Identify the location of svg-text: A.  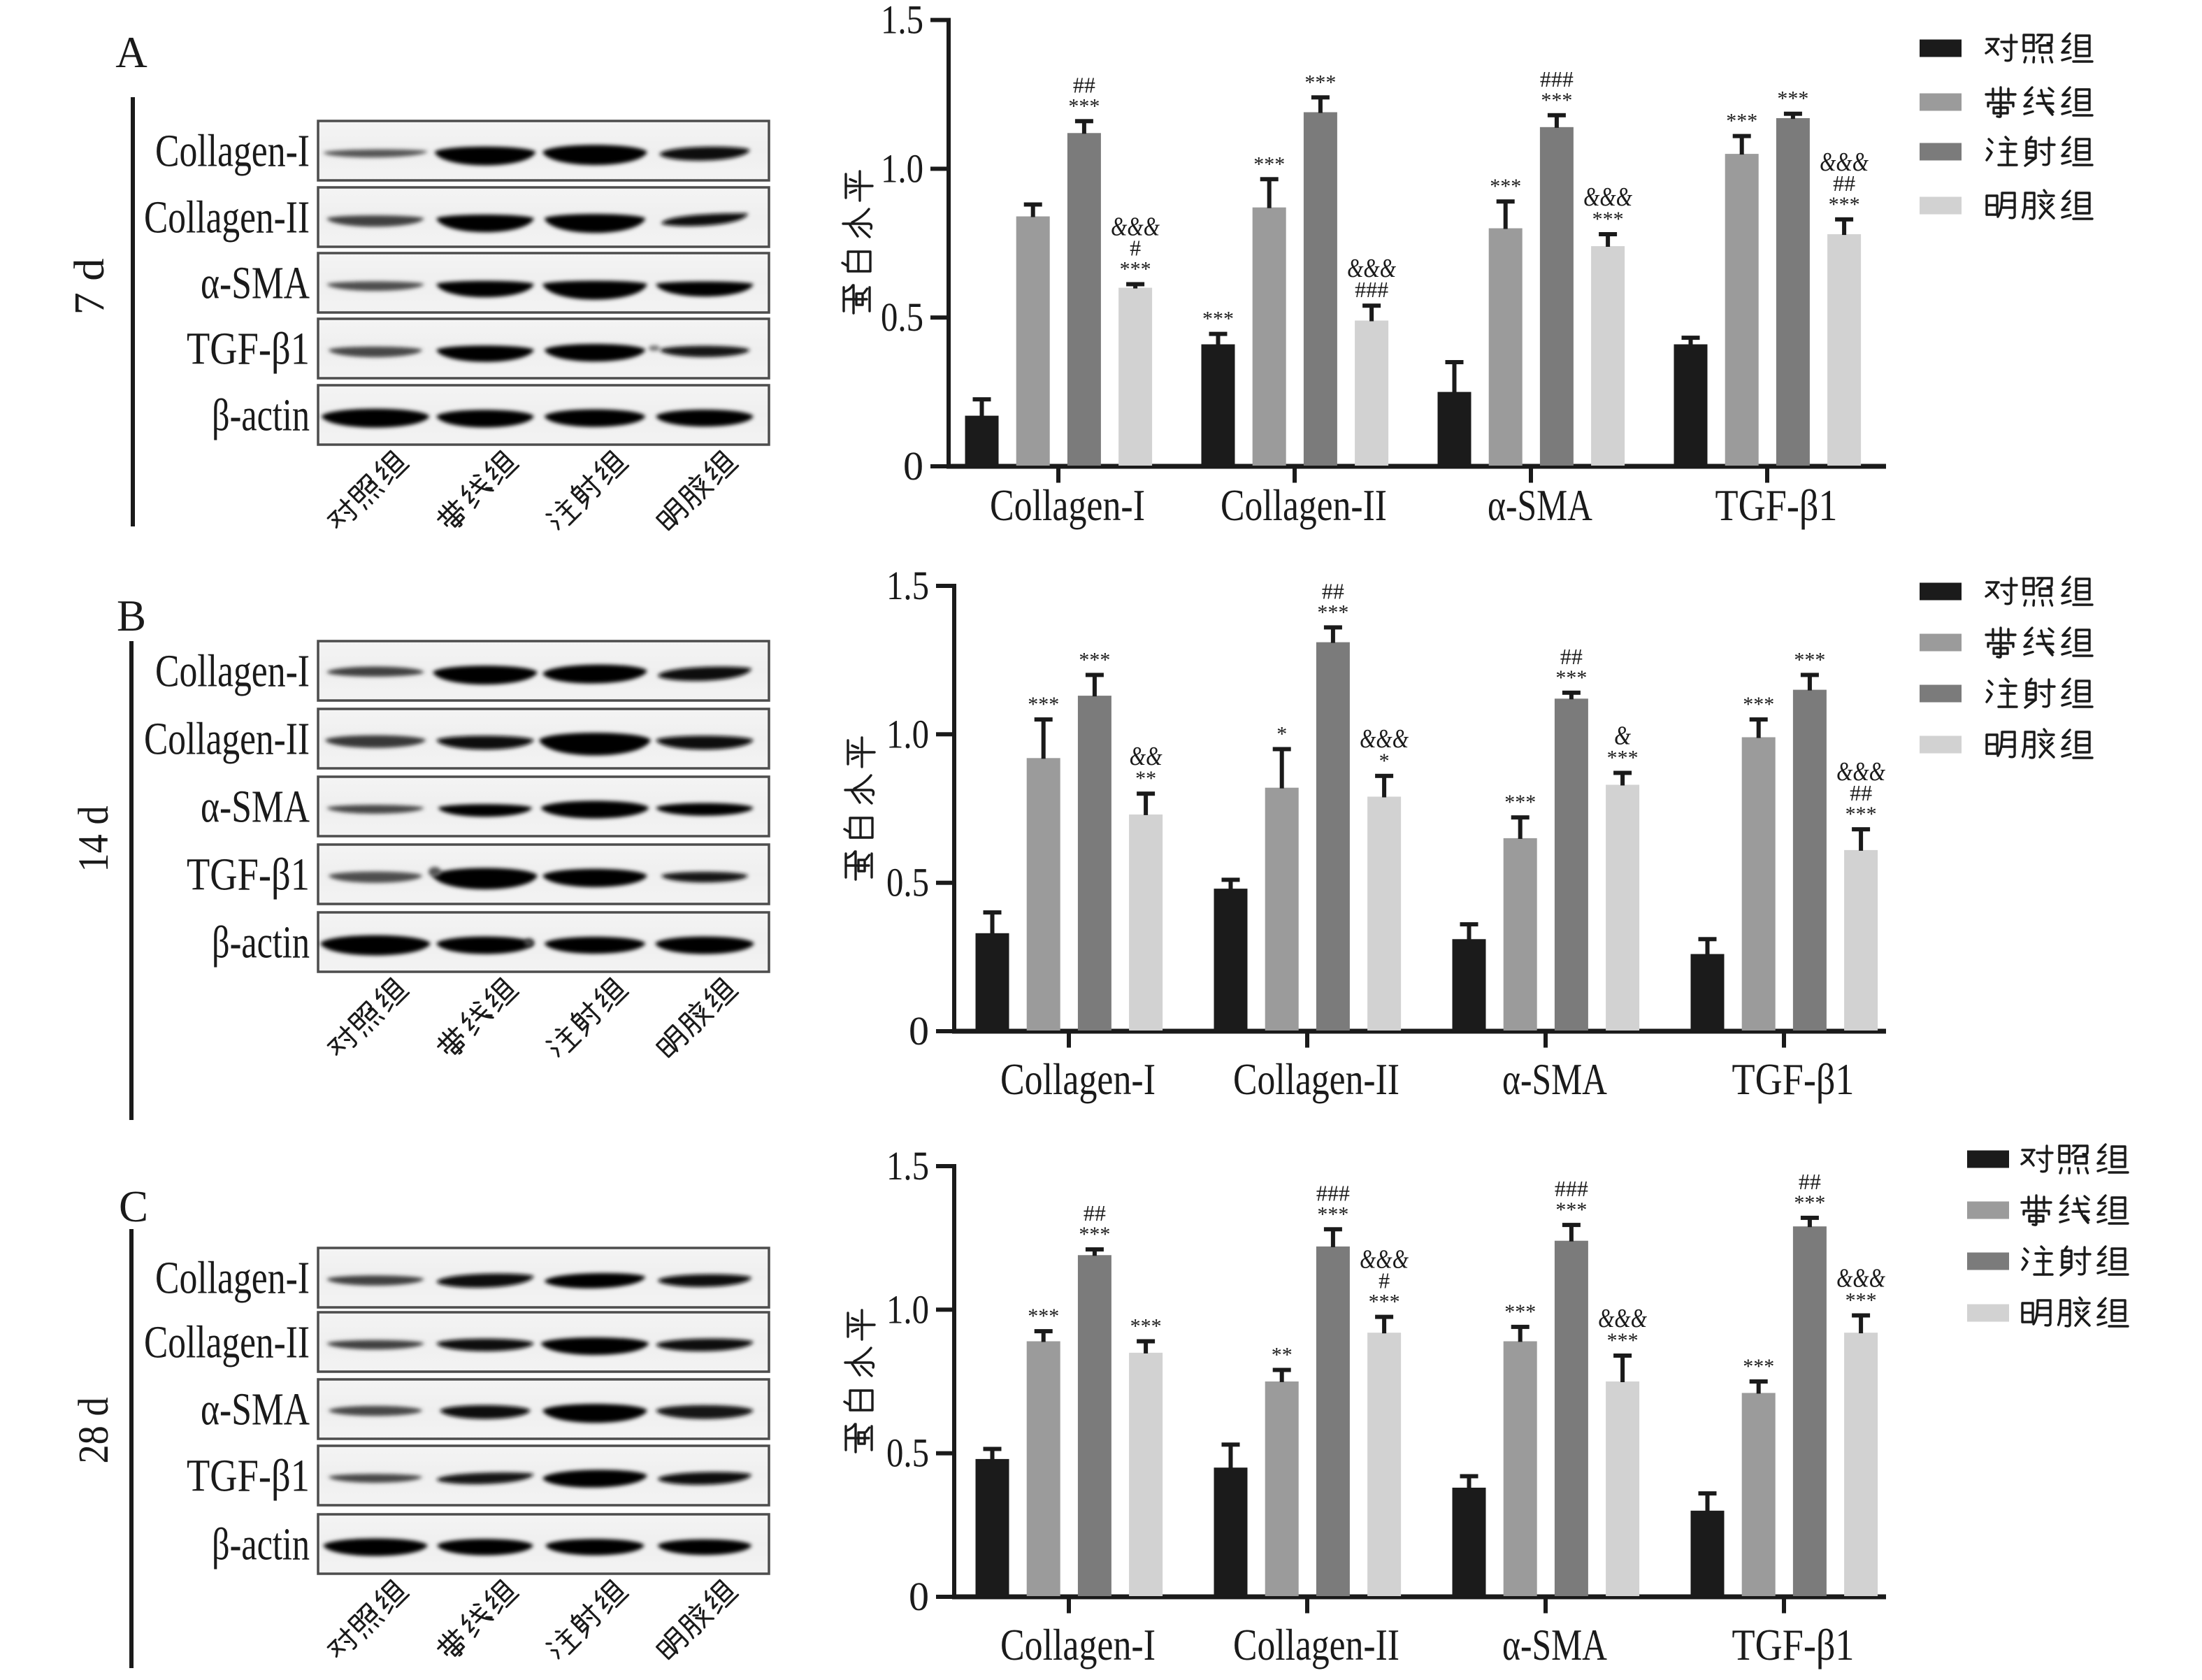
(131, 52).